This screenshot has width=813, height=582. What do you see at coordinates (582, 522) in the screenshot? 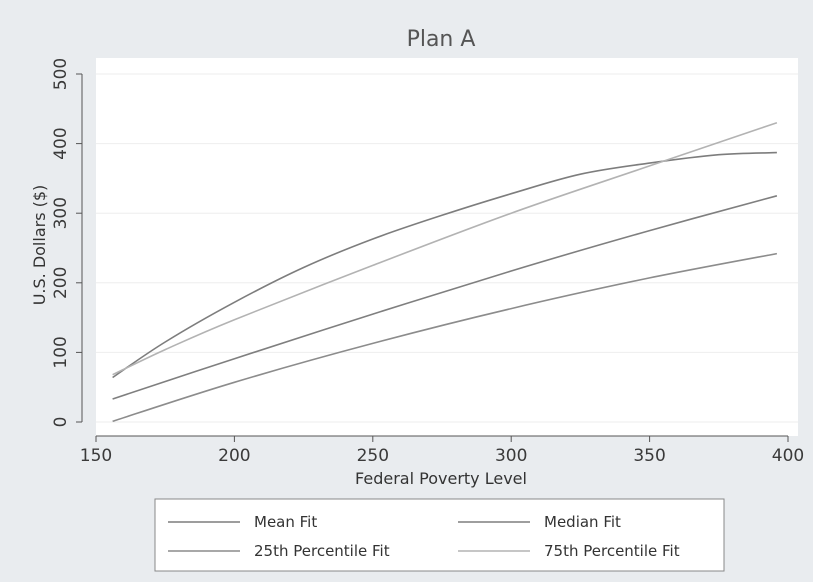
I see `legend-label-median-fit: Median Fit` at bounding box center [582, 522].